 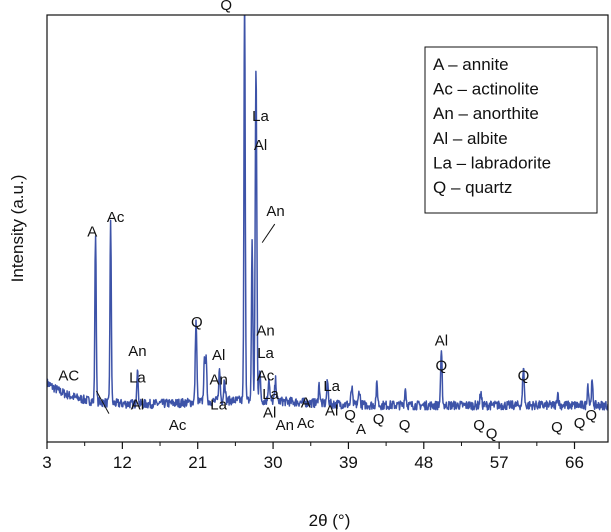 I want to click on x-axis-ticks: 3 12 21 30 39 48 57 66, so click(x=313, y=457).